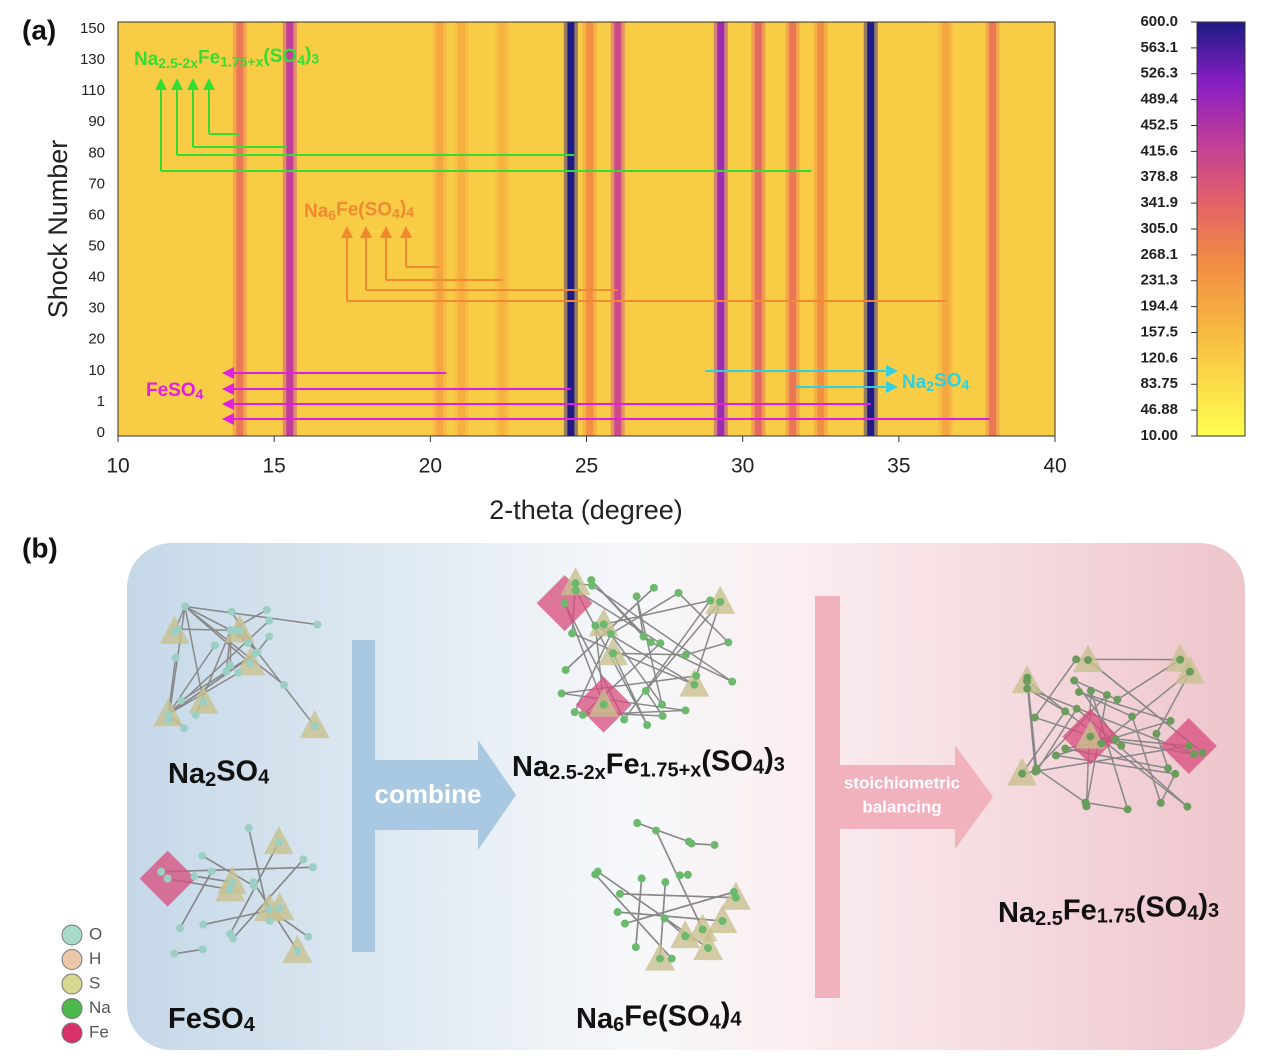 Image resolution: width=1262 pixels, height=1062 pixels. What do you see at coordinates (727, 761) in the screenshot?
I see `formula-part: (SO` at bounding box center [727, 761].